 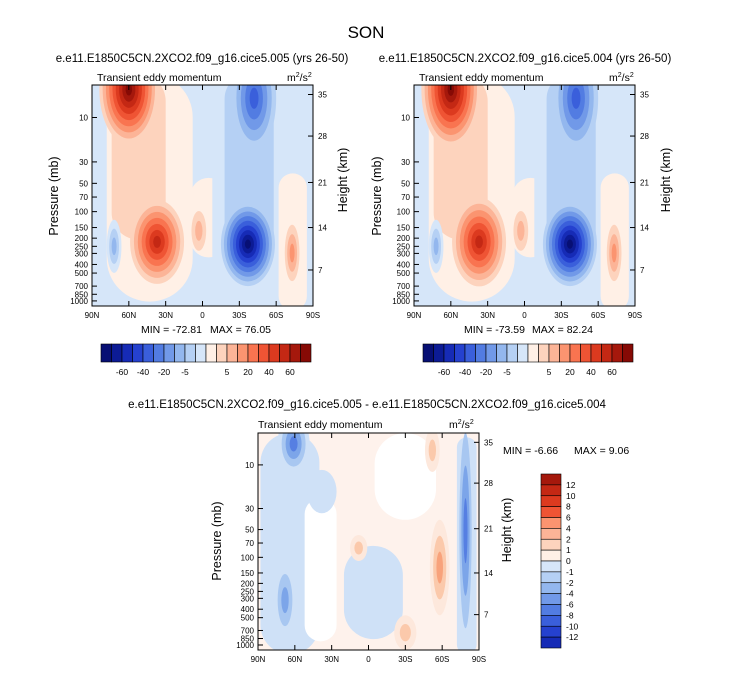 What do you see at coordinates (276, 315) in the screenshot?
I see `x-tick-label: 60S` at bounding box center [276, 315].